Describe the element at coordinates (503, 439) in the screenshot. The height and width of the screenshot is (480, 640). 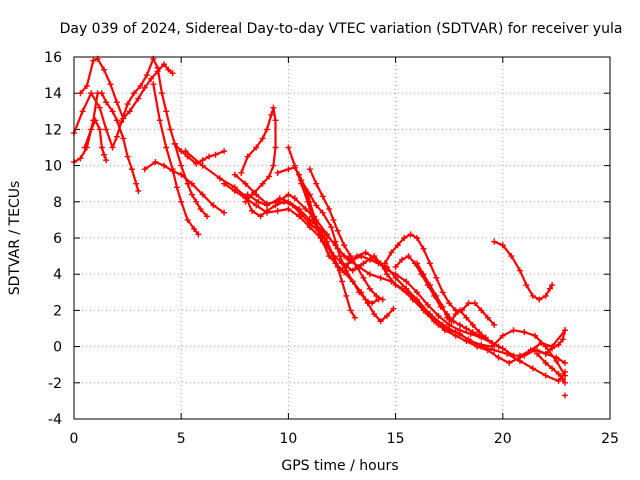
I see `x-tick-label: 20` at that location.